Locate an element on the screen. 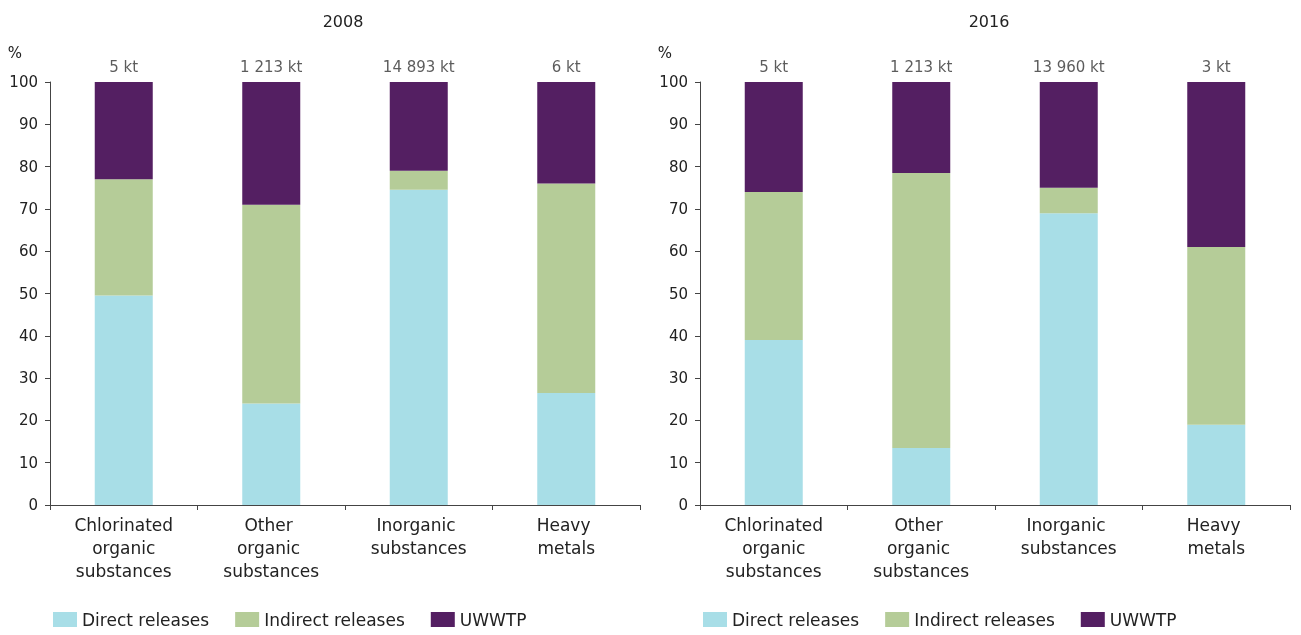 This screenshot has height=635, width=1301. annotation: 13 960 kt is located at coordinates (1068, 66).